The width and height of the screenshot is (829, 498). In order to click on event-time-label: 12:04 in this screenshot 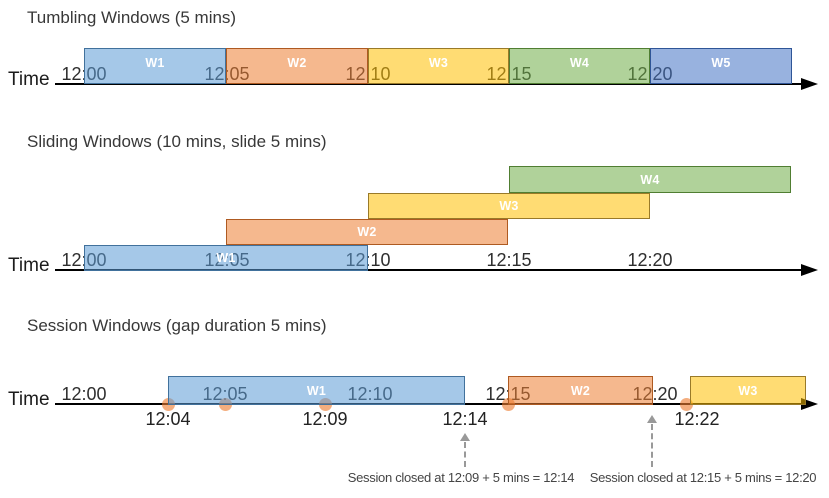, I will do `click(168, 419)`.